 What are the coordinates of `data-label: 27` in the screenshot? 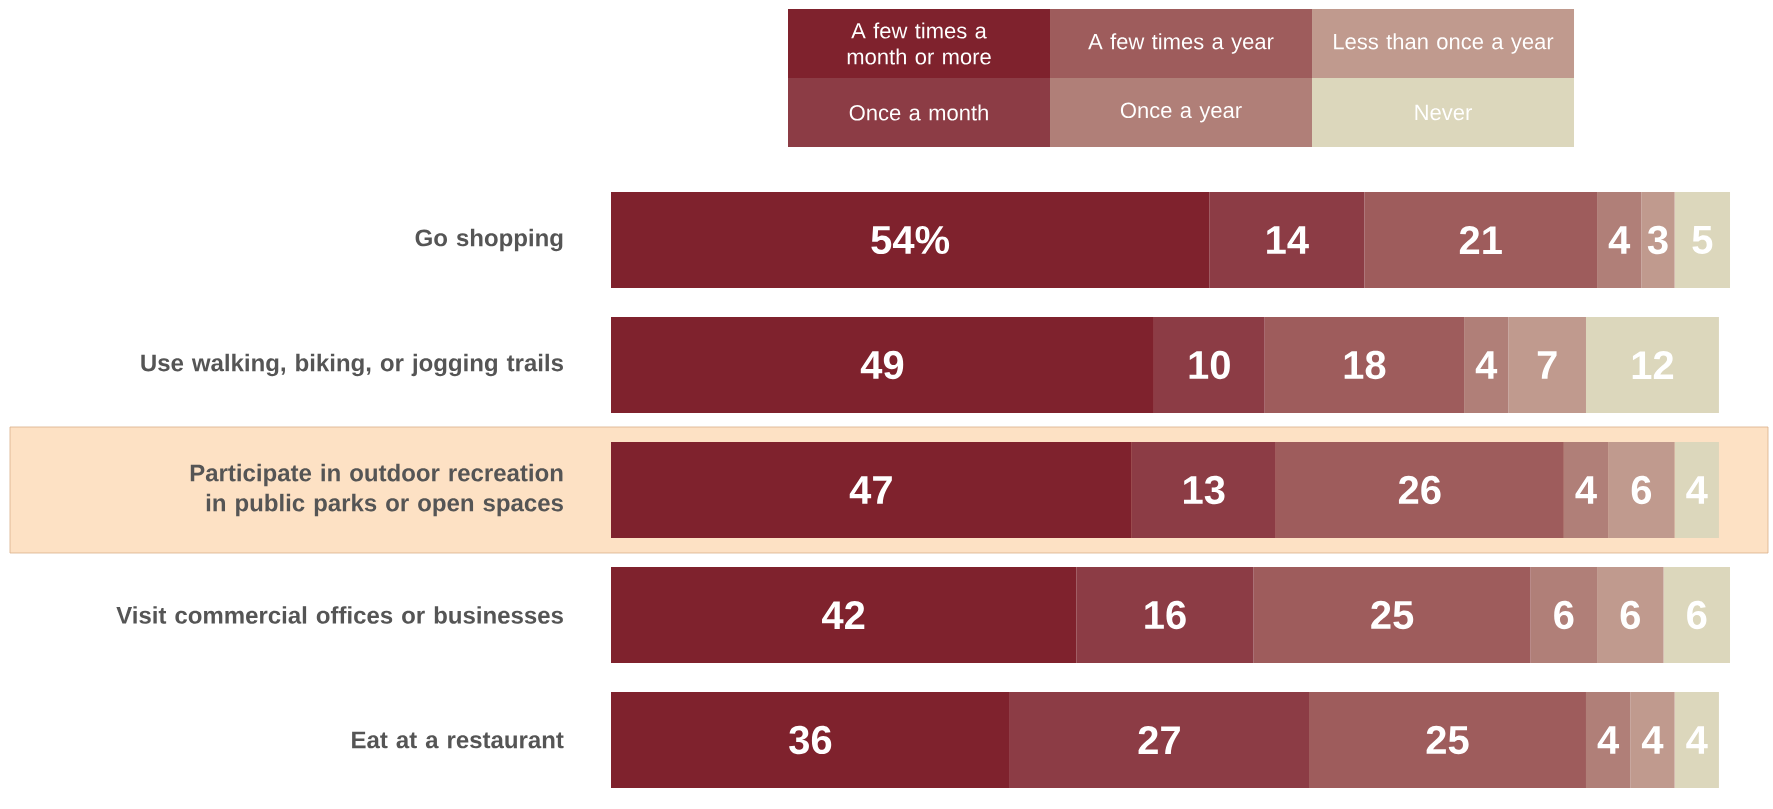 It's located at (1159, 740).